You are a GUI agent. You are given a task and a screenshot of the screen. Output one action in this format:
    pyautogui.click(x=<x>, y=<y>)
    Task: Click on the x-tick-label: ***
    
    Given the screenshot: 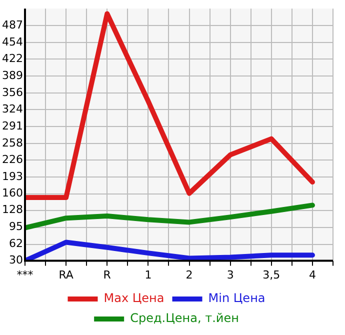 What is the action you would take?
    pyautogui.click(x=25, y=275)
    